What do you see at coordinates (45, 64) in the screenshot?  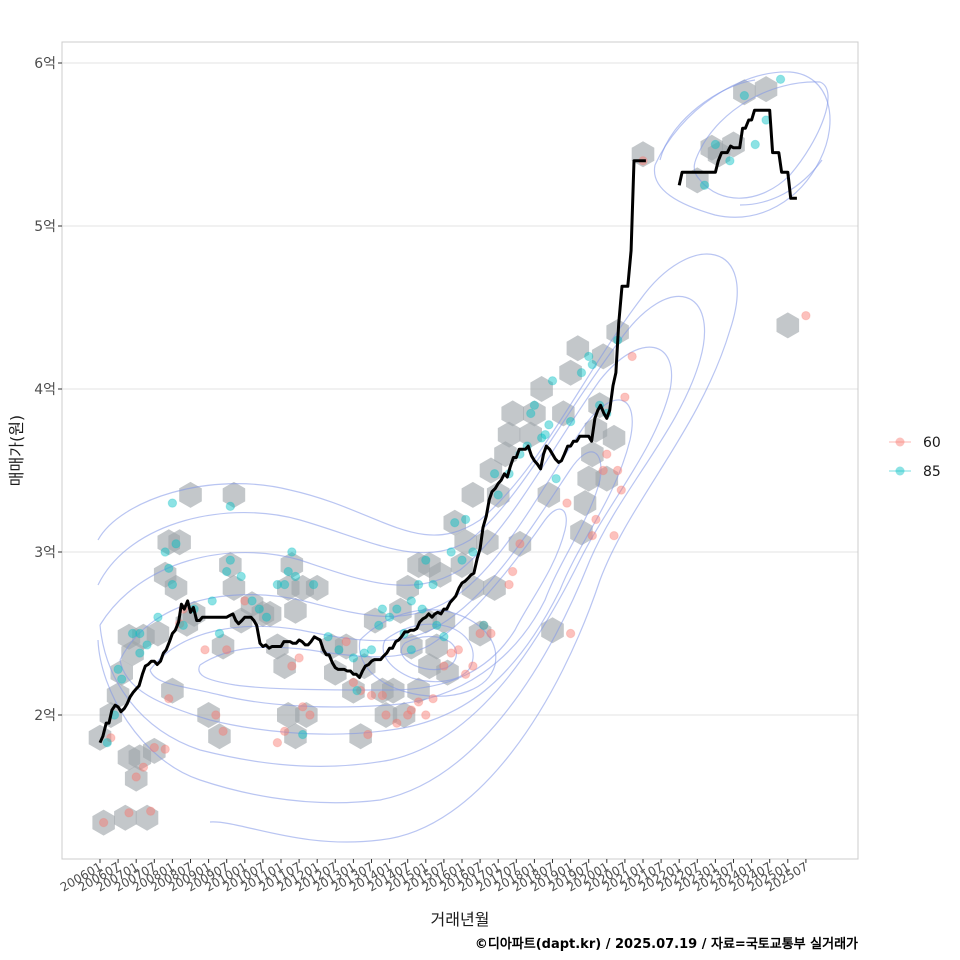 I see `y-tick-label: 6억` at bounding box center [45, 64].